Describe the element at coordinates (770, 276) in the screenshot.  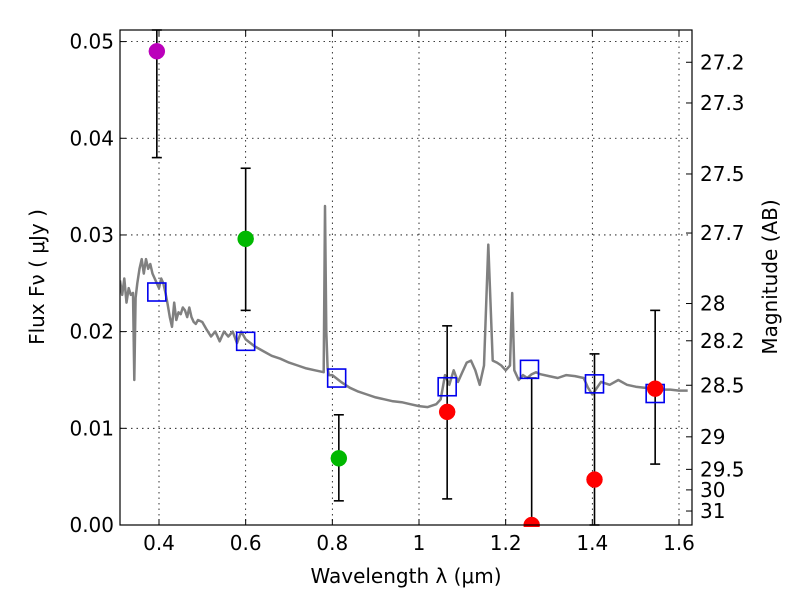
I see `y-axis-right-label: Magnitude (AB)` at that location.